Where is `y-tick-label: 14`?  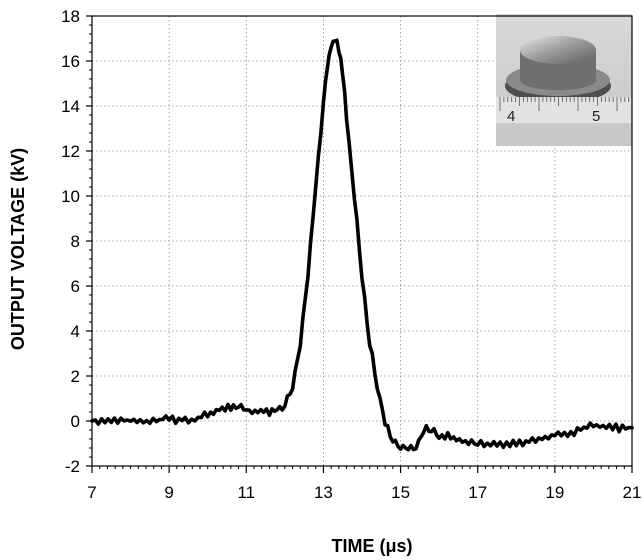
y-tick-label: 14 is located at coordinates (70, 106).